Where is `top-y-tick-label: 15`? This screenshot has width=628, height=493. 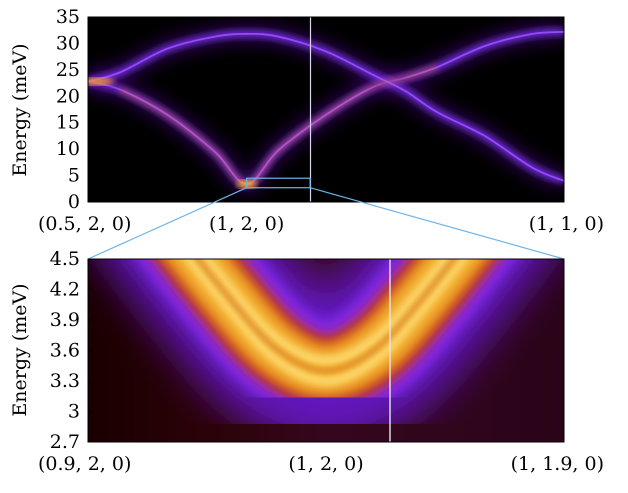 top-y-tick-label: 15 is located at coordinates (68, 123).